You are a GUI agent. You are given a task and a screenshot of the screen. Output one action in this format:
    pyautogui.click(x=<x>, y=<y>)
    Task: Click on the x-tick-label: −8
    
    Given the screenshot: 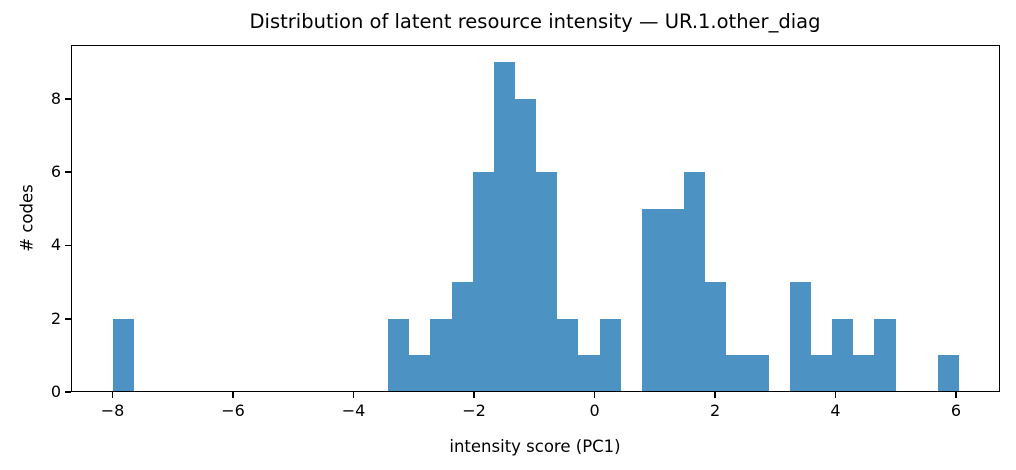 What is the action you would take?
    pyautogui.click(x=112, y=410)
    